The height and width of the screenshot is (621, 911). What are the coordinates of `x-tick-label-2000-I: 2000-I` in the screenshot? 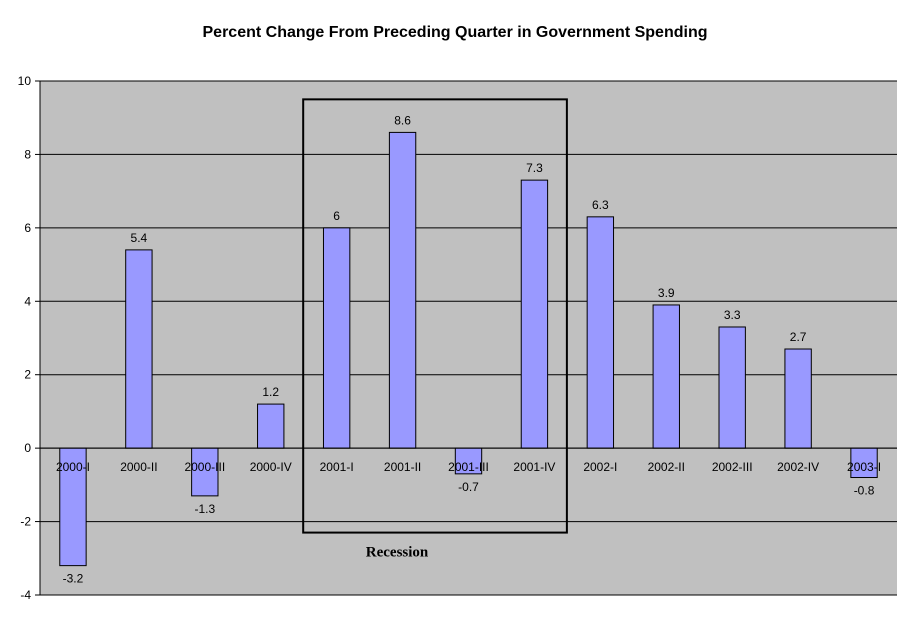 It's located at (73, 467).